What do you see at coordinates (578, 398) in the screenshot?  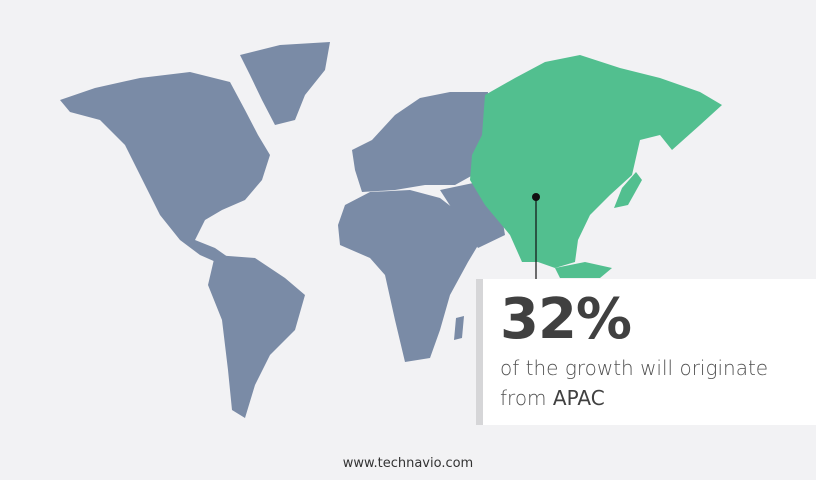 I see `callout-region: APAC` at bounding box center [578, 398].